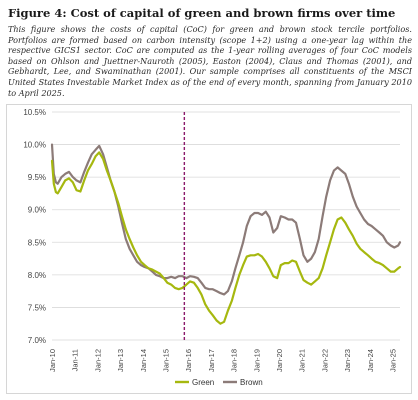 The width and height of the screenshot is (418, 400). What do you see at coordinates (37, 340) in the screenshot?
I see `y-tick-label: 7.0%` at bounding box center [37, 340].